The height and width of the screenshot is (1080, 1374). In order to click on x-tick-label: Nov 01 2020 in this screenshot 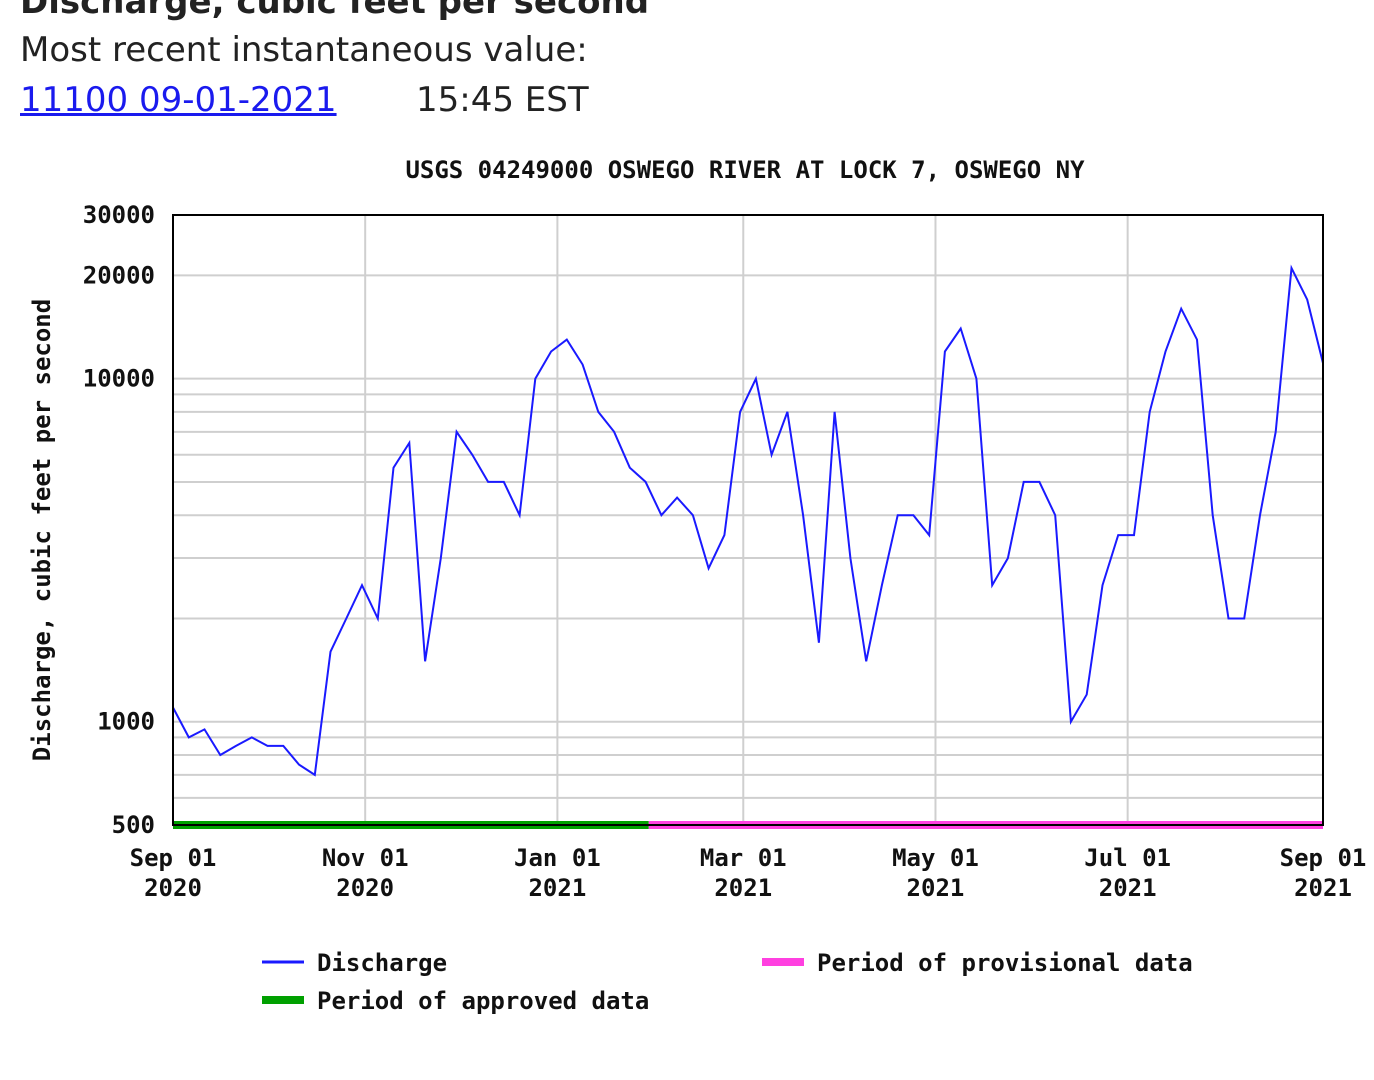, I will do `click(365, 873)`.